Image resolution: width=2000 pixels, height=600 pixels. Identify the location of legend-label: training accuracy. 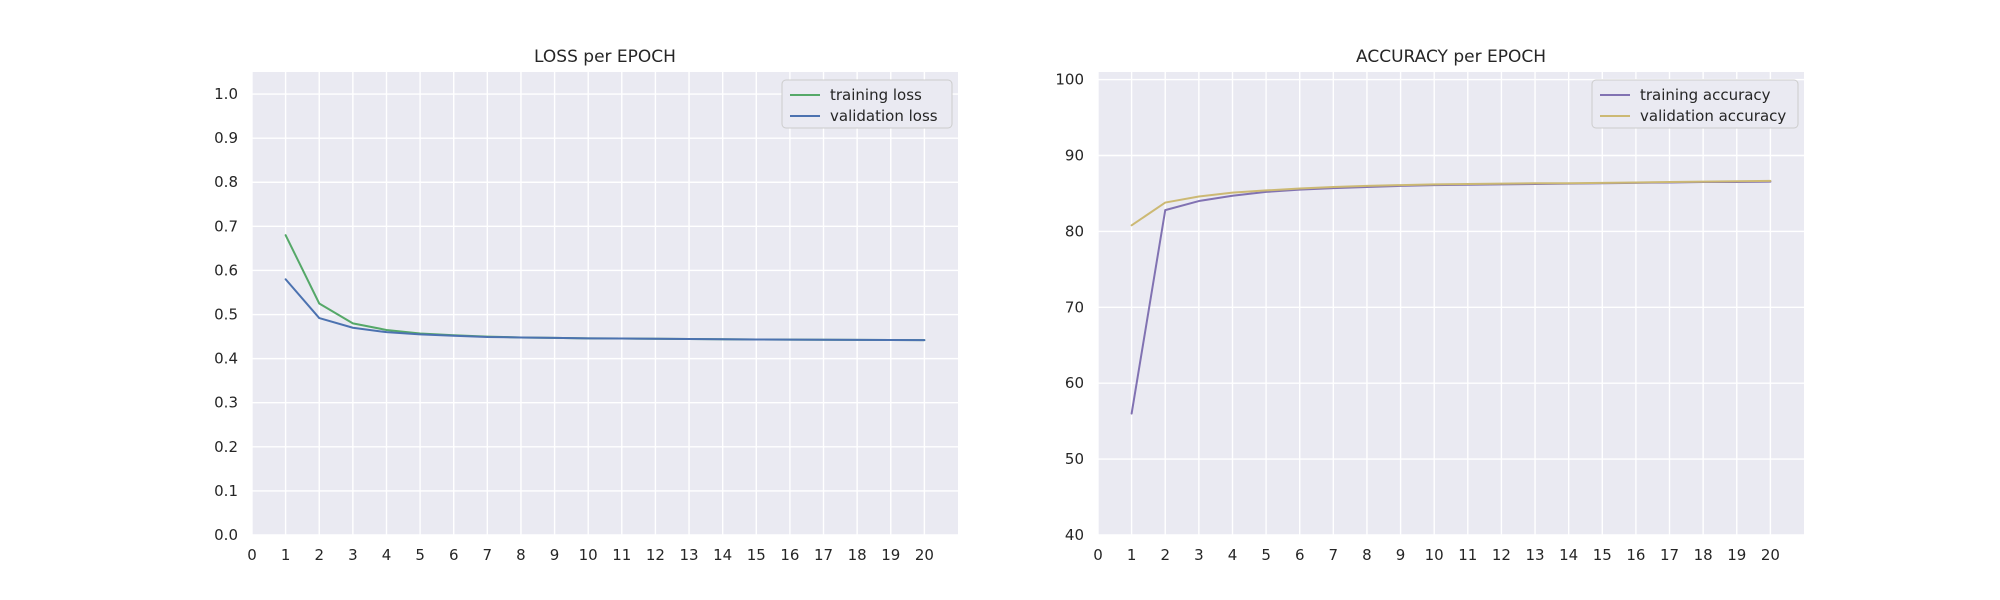
(1705, 95).